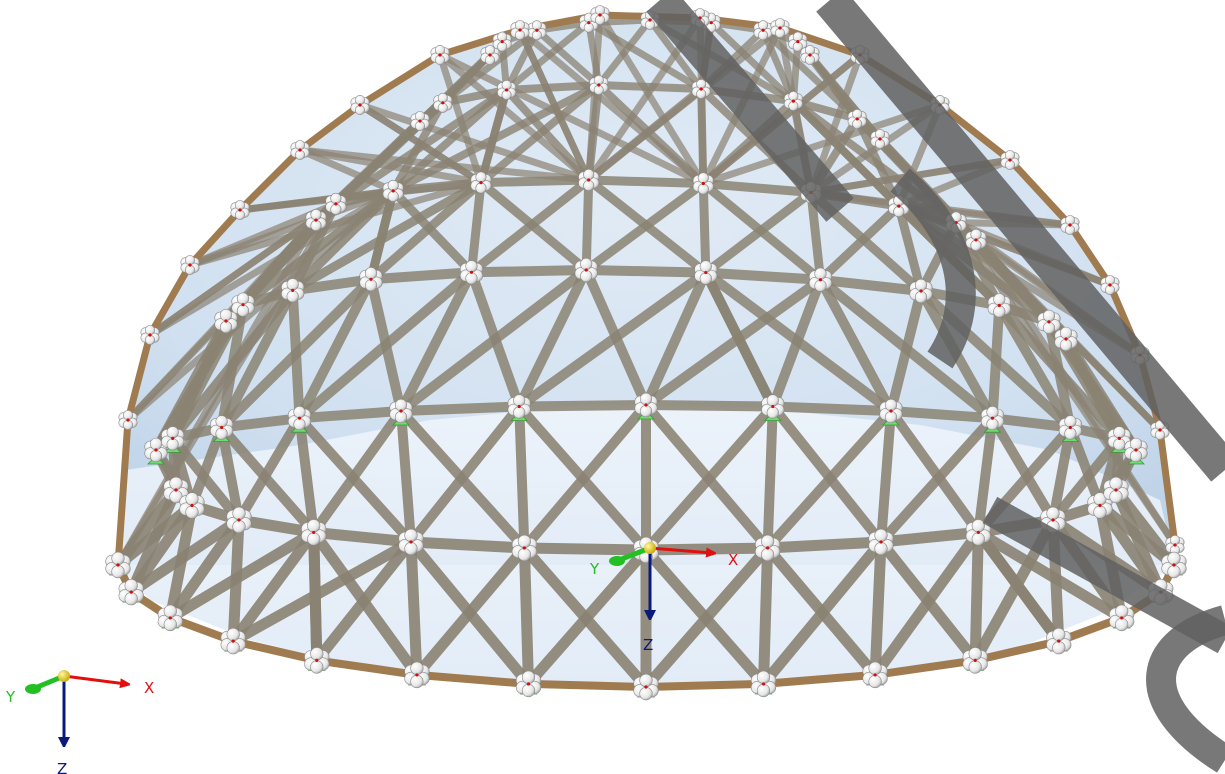 This screenshot has height=774, width=1225. I want to click on global-x-label: X, so click(149, 688).